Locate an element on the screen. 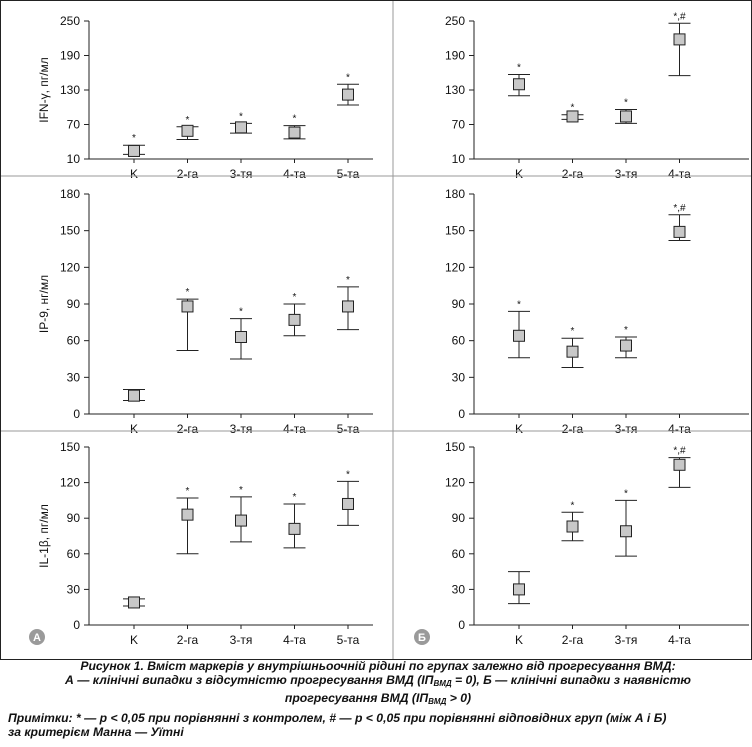 The image size is (752, 747). chart-2-y-tick-label: 70 is located at coordinates (459, 125).